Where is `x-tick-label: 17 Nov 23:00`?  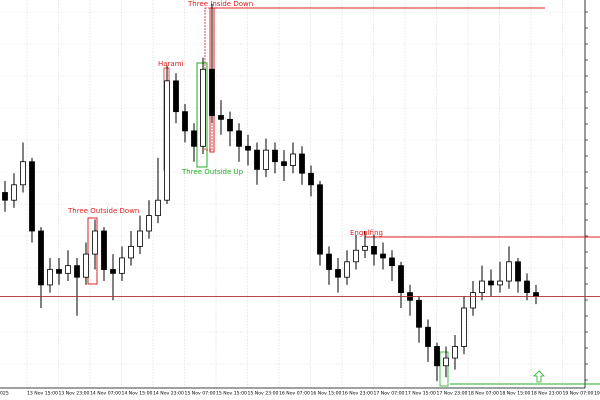
x-tick-label: 17 Nov 23:00 is located at coordinates (452, 394).